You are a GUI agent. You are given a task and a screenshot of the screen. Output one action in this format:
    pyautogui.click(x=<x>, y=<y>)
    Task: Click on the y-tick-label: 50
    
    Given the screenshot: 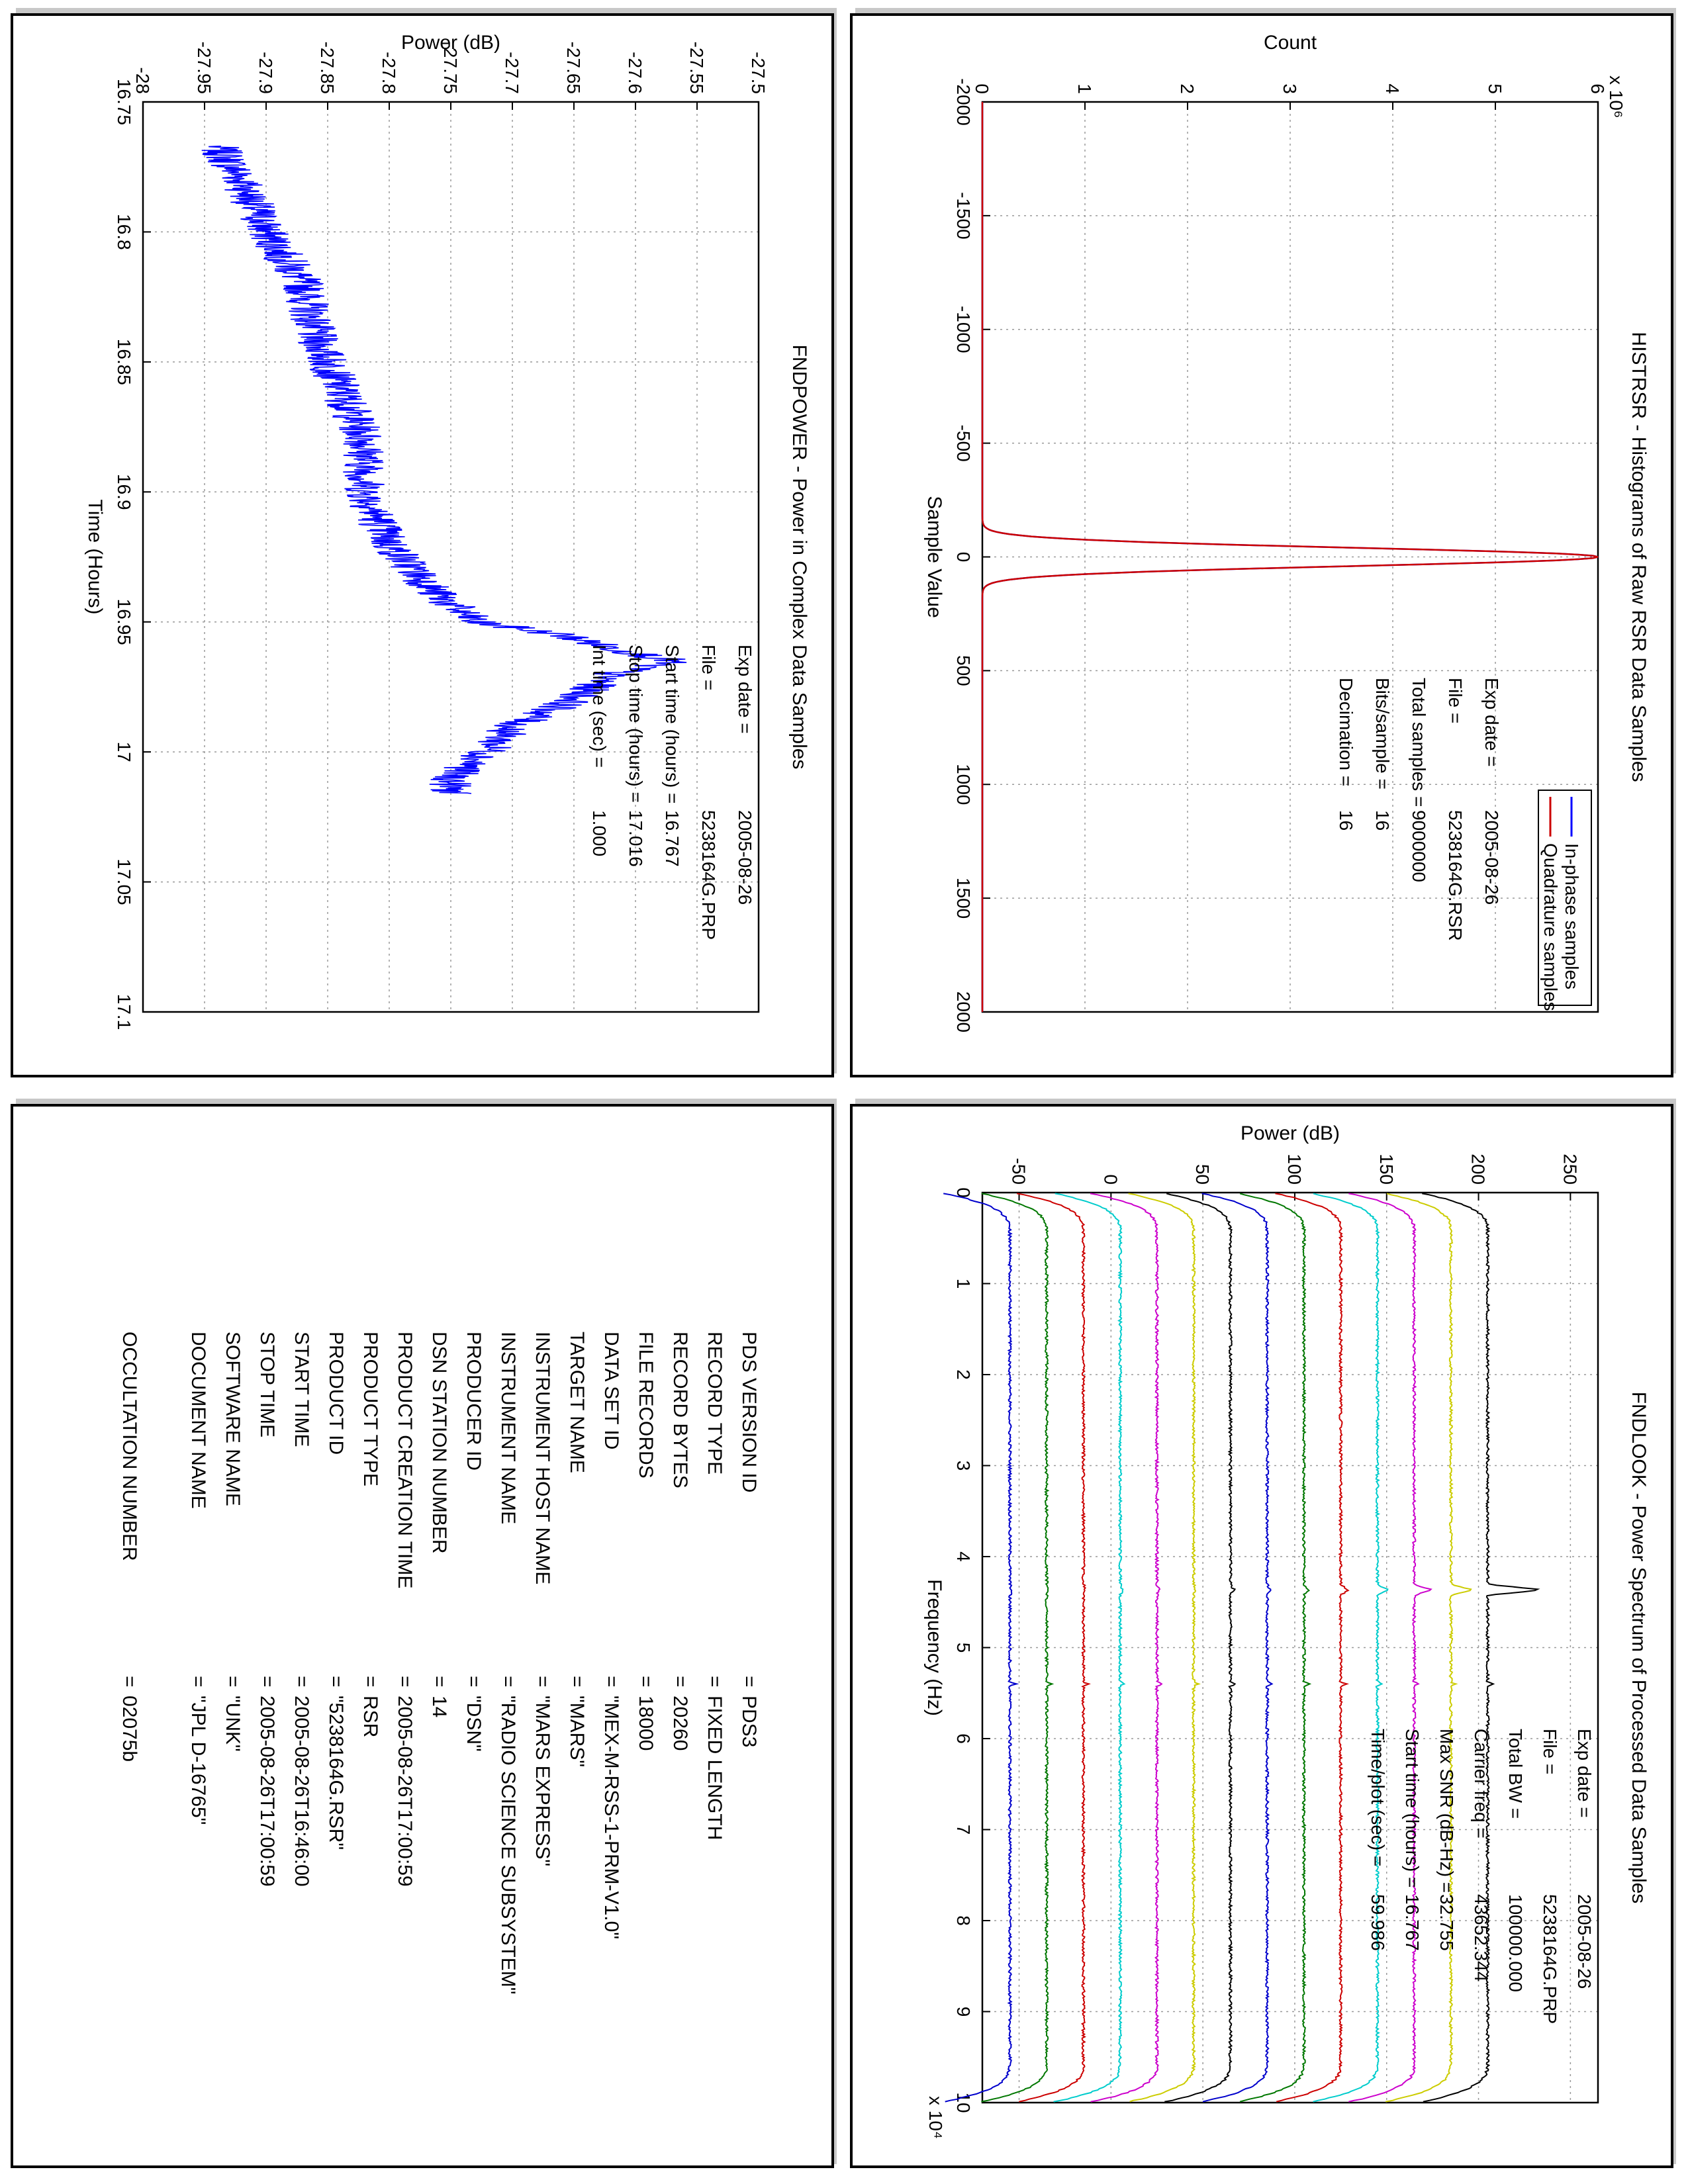 What is the action you would take?
    pyautogui.click(x=1202, y=1174)
    